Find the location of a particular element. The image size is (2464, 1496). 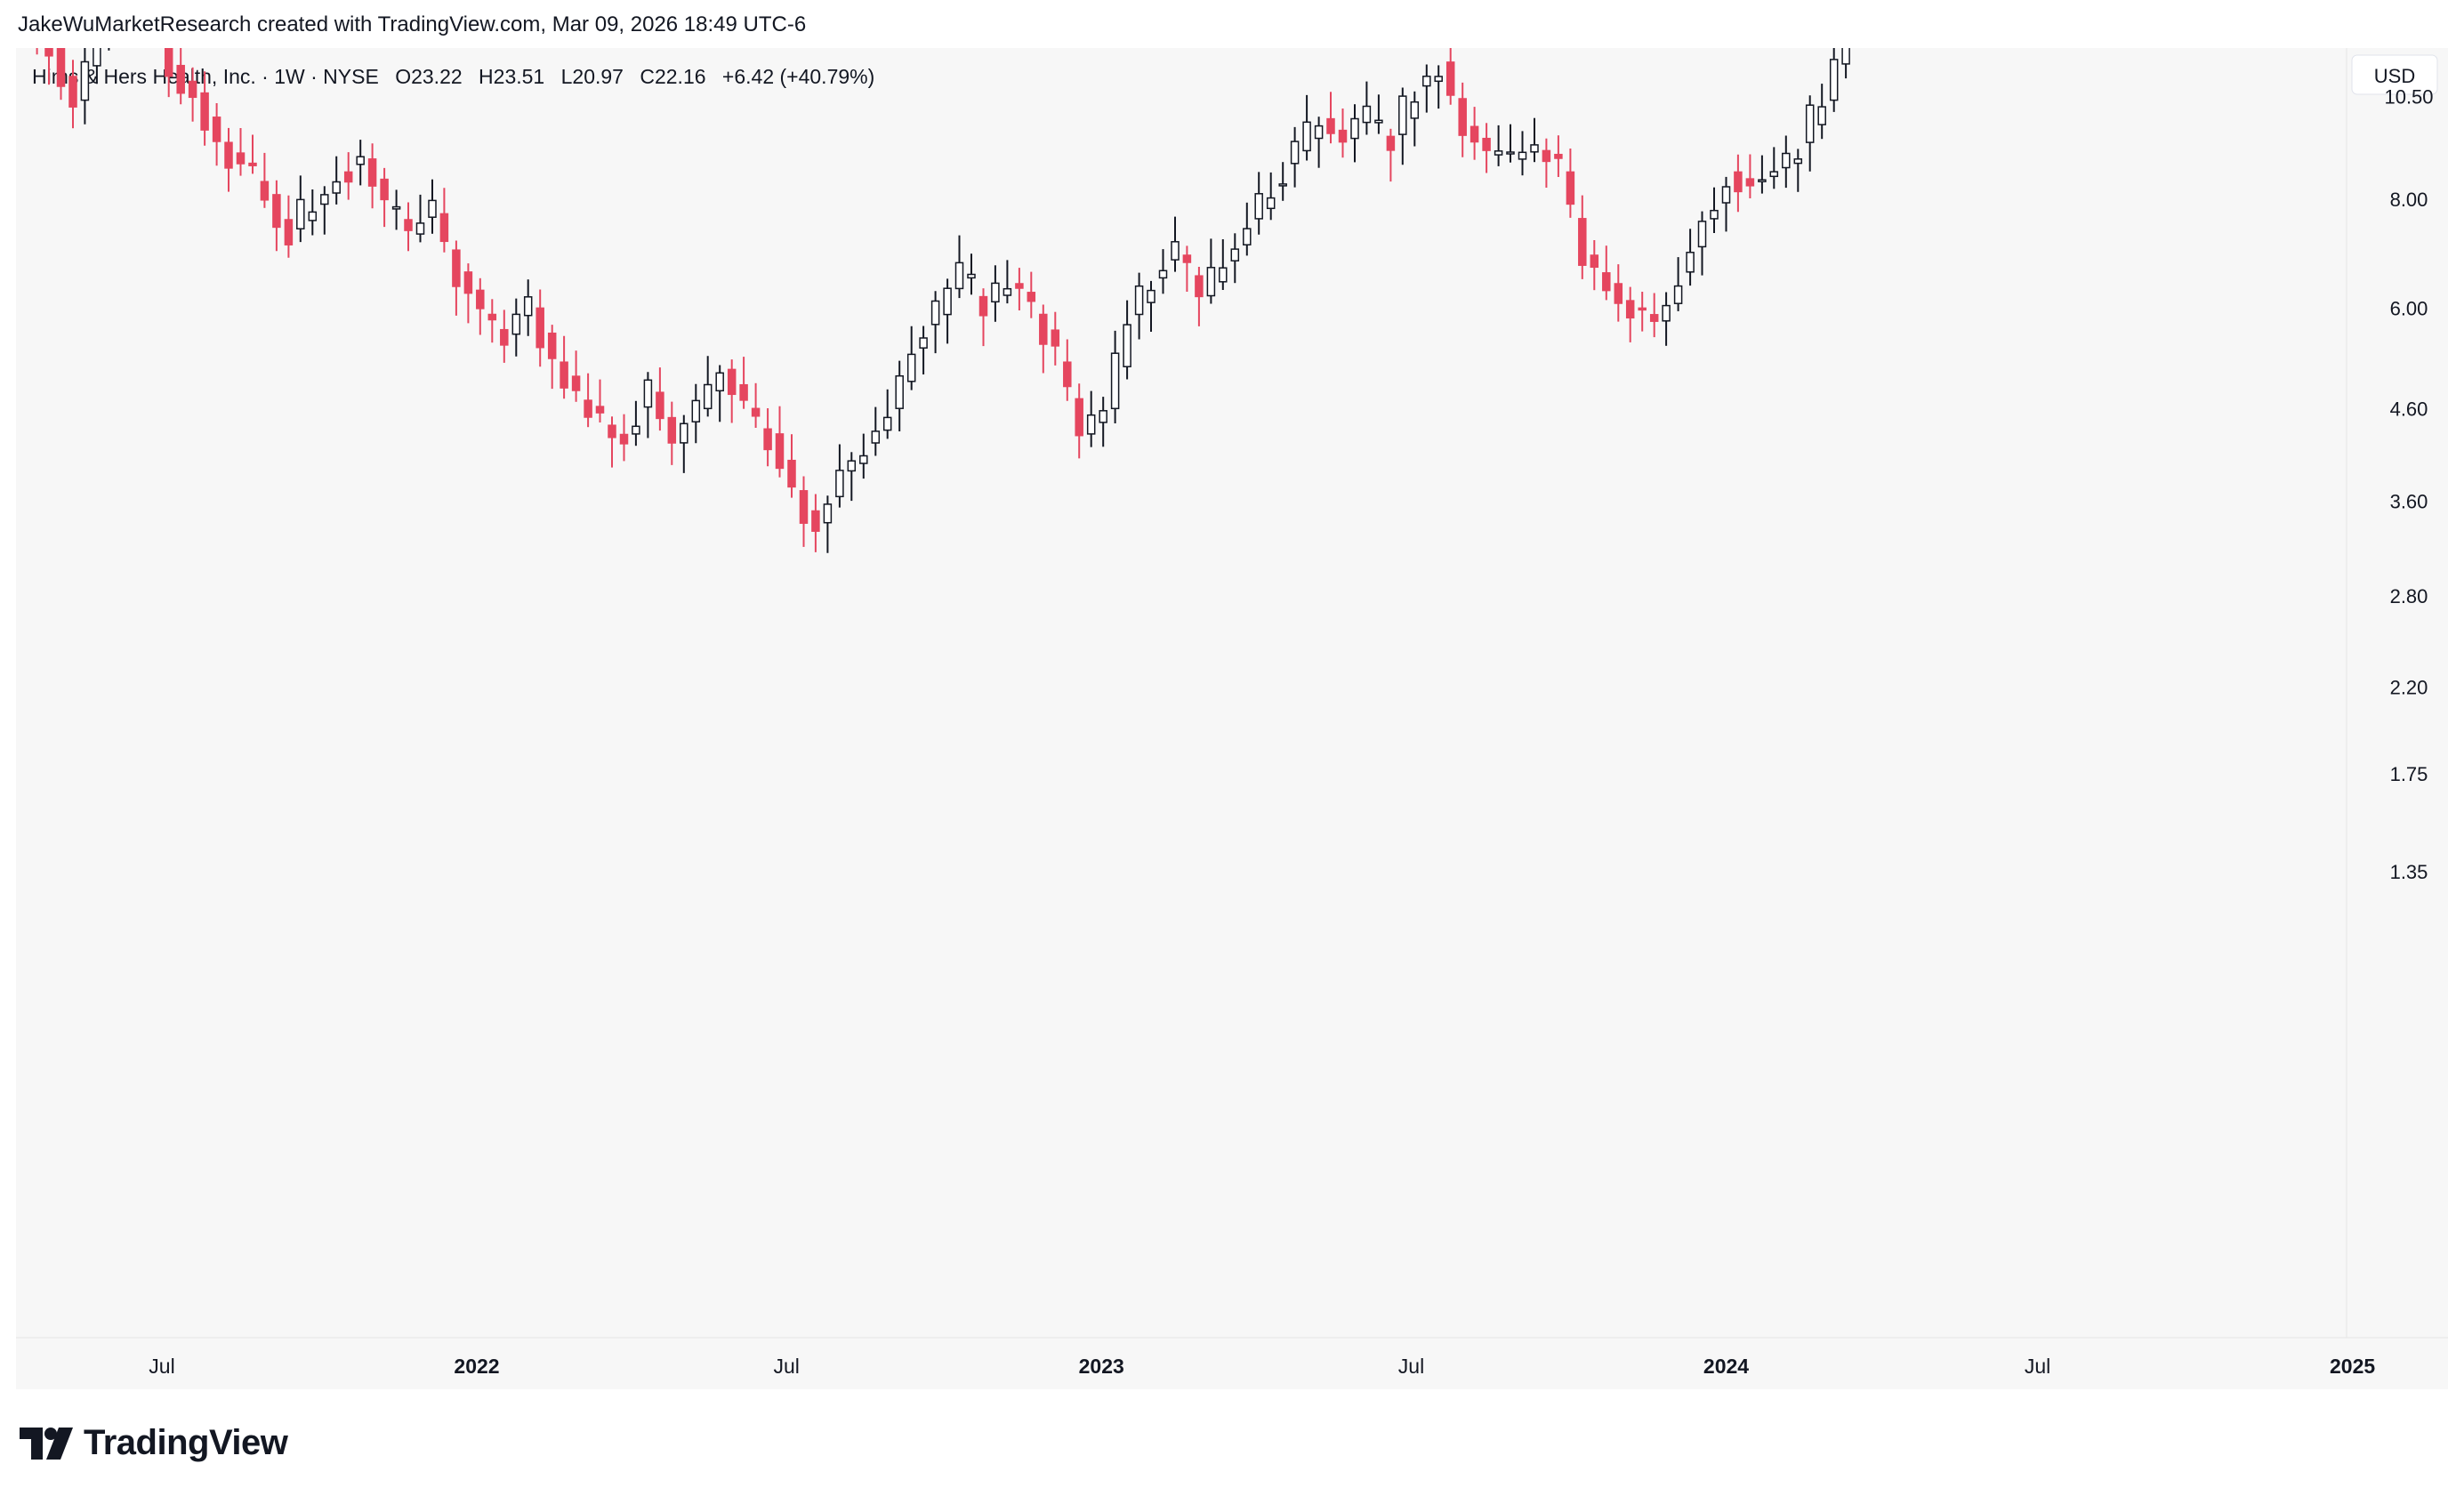

time-tick-year: 2023 is located at coordinates (1101, 1366).